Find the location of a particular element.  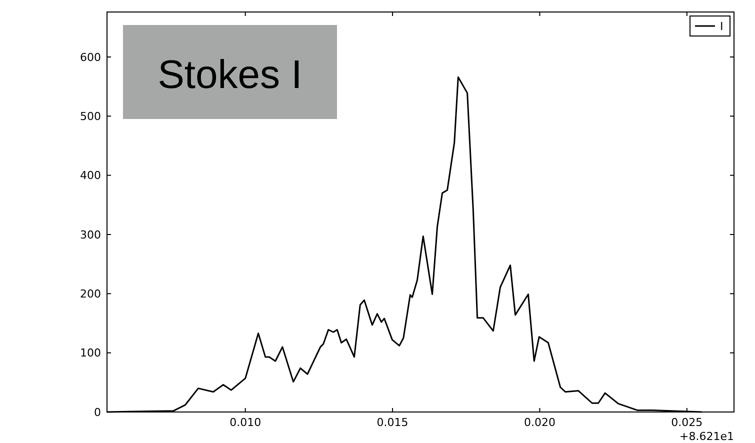

y-tick-label: 500 is located at coordinates (90, 116).